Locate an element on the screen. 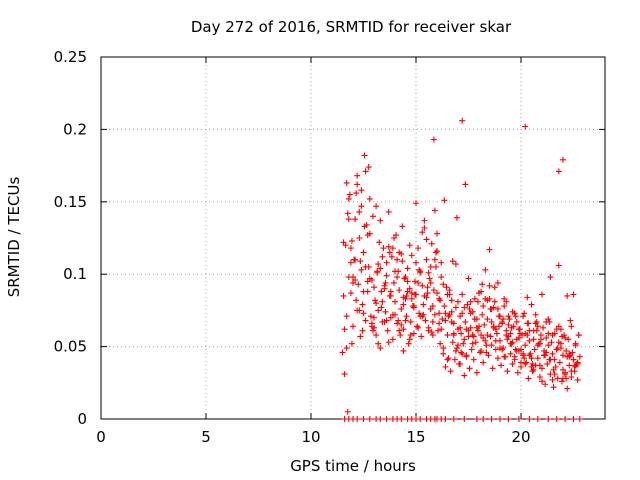 This screenshot has width=640, height=480. y-tick-label: 0 is located at coordinates (82, 419).